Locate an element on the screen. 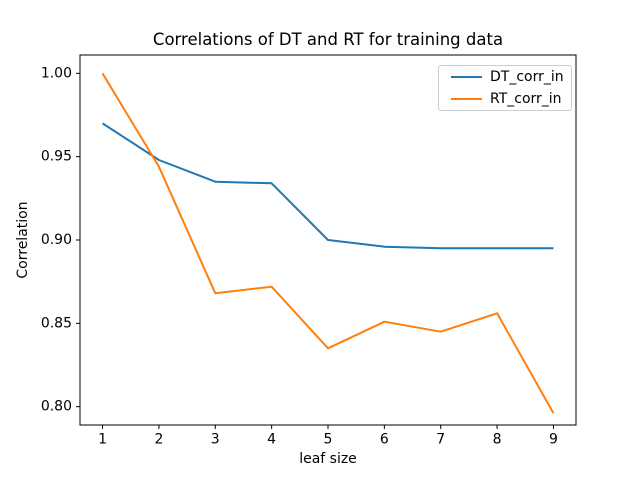 The height and width of the screenshot is (480, 640). y-tick-label: 0.90 is located at coordinates (56, 240).